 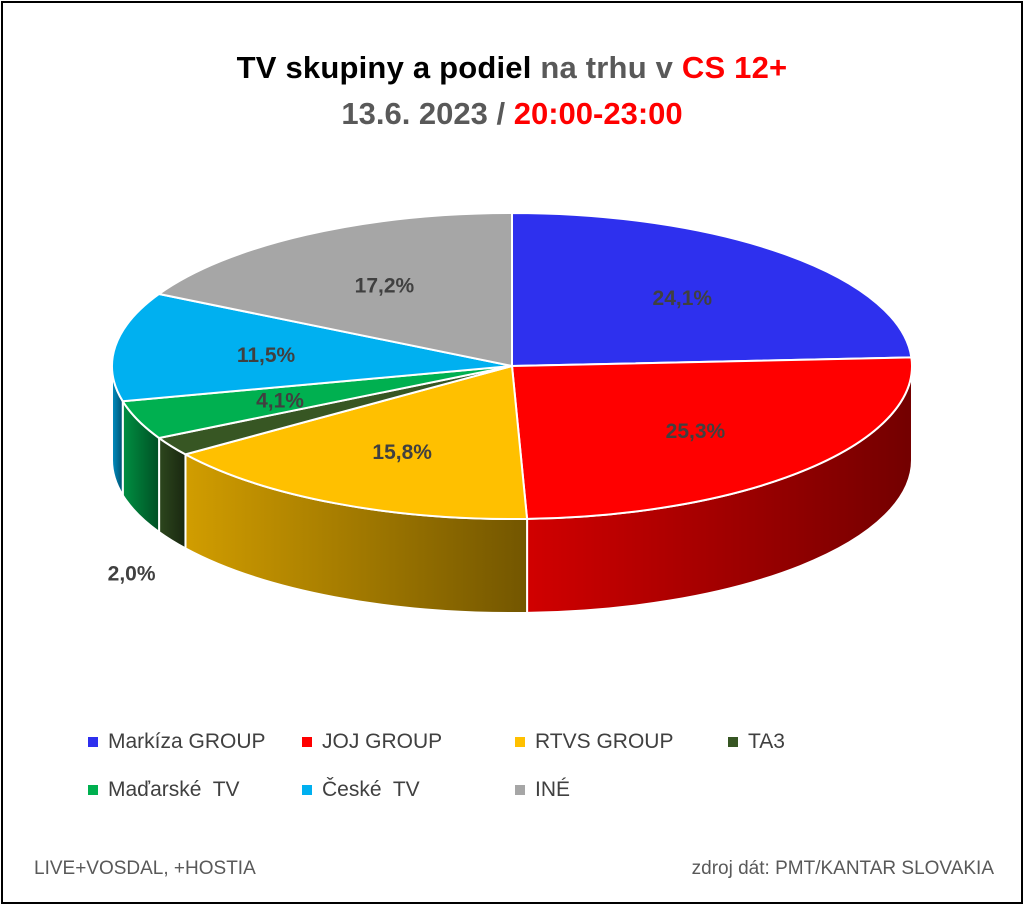 I want to click on slice-ine, so click(x=335, y=289).